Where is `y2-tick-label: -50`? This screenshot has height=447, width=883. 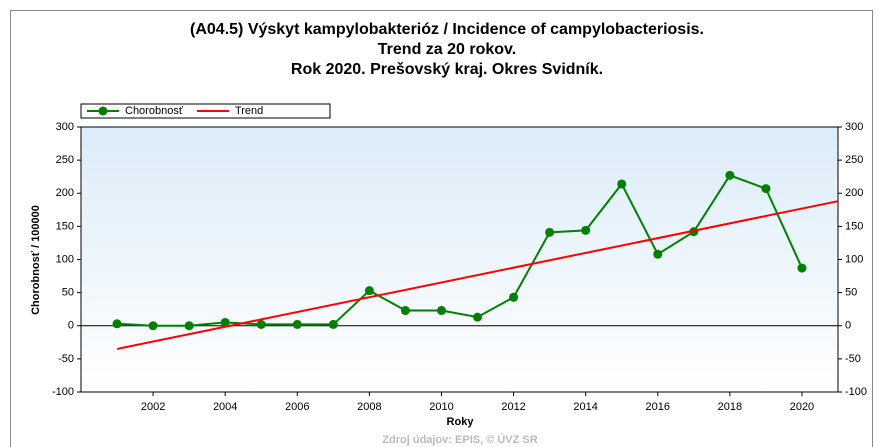 y2-tick-label: -50 is located at coordinates (853, 359).